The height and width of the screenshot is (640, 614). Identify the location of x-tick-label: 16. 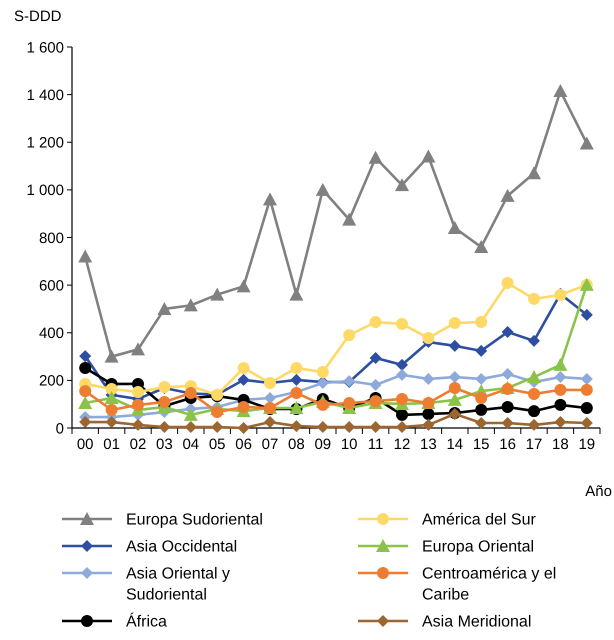
(507, 444).